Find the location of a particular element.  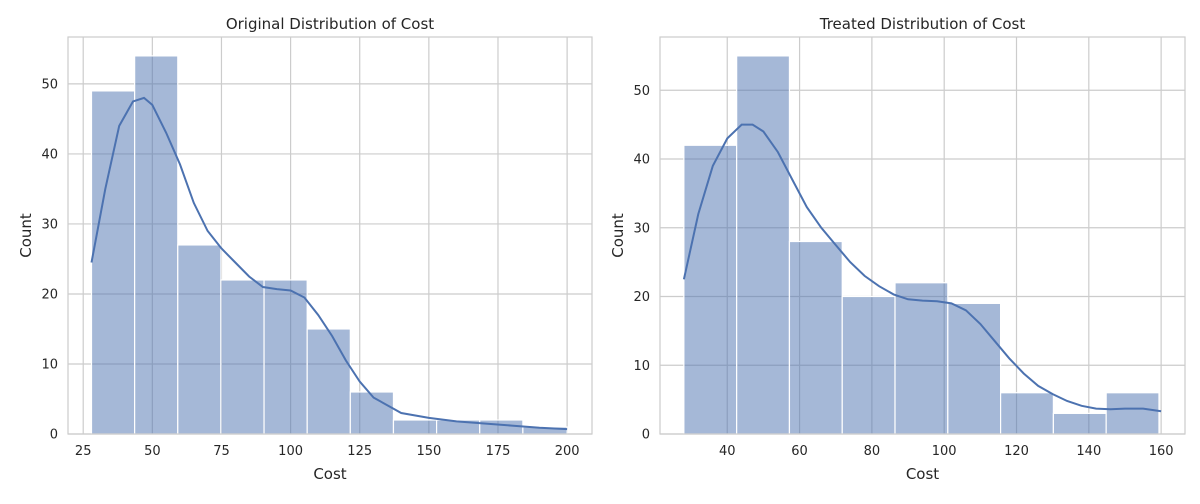

x-tick-label: 125 is located at coordinates (359, 451).